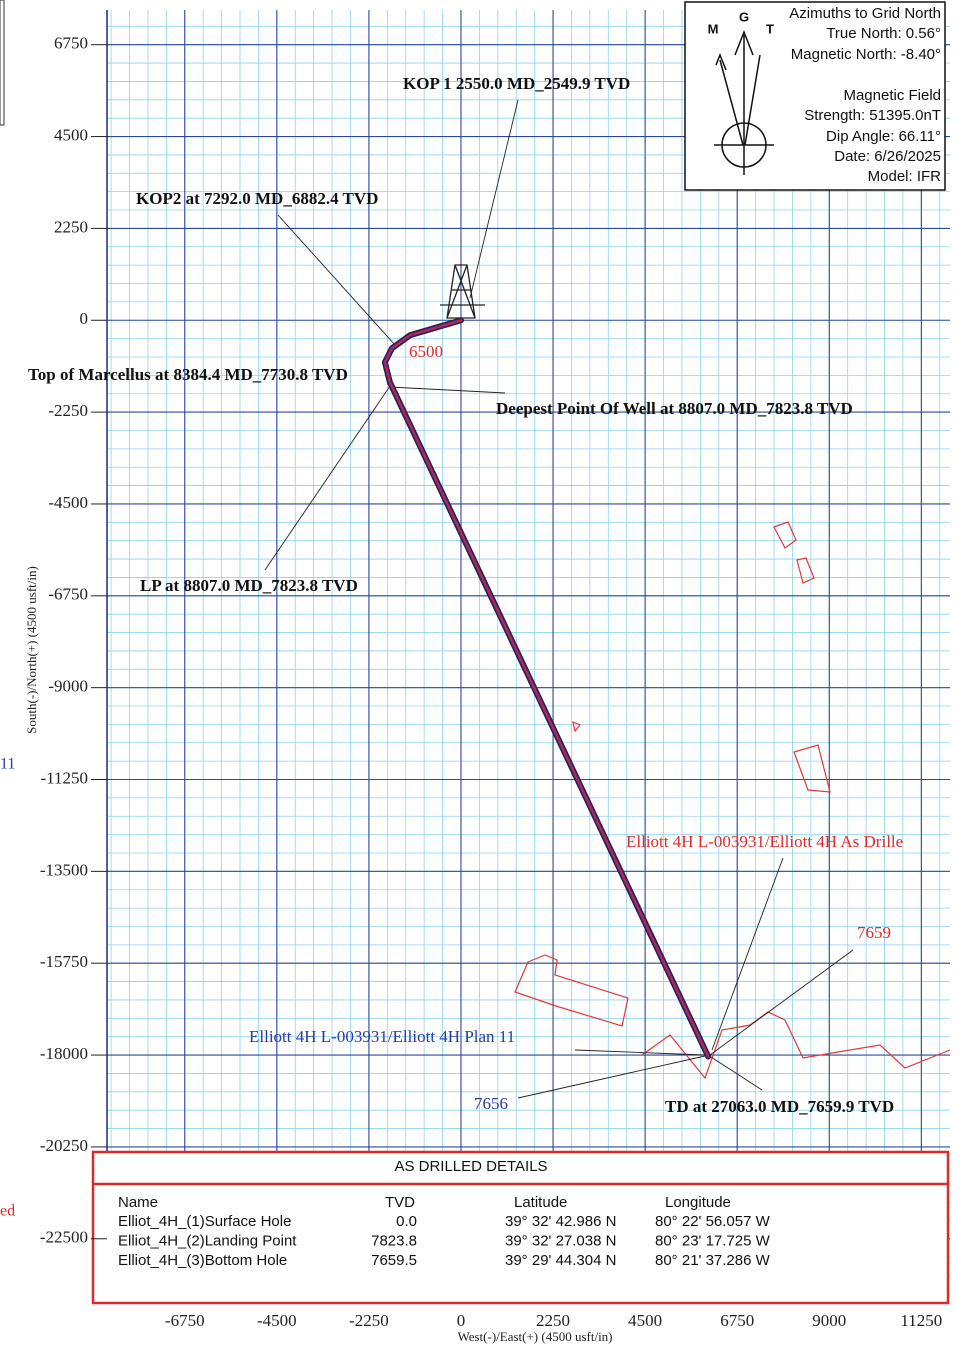  Describe the element at coordinates (7, 764) in the screenshot. I see `edge-fragment: 11` at that location.